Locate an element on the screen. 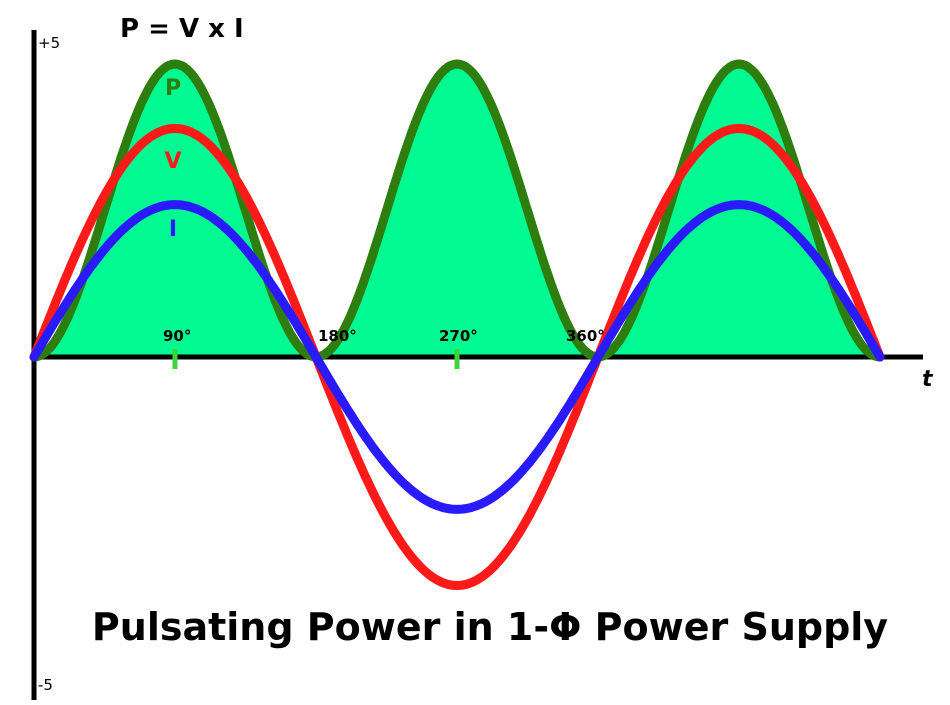 This screenshot has height=705, width=950. series-label-i: I is located at coordinates (173, 229).